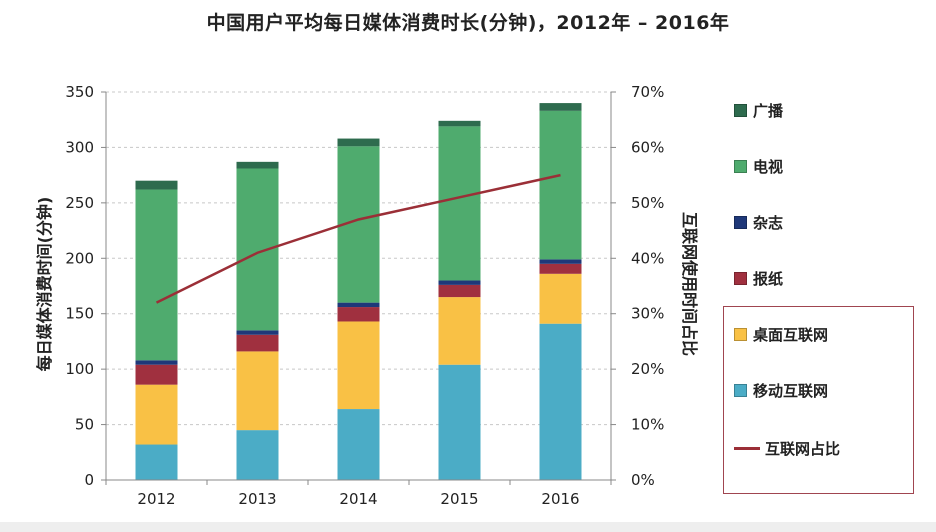 The height and width of the screenshot is (532, 936). I want to click on legend-item: 互联网占比, so click(787, 448).